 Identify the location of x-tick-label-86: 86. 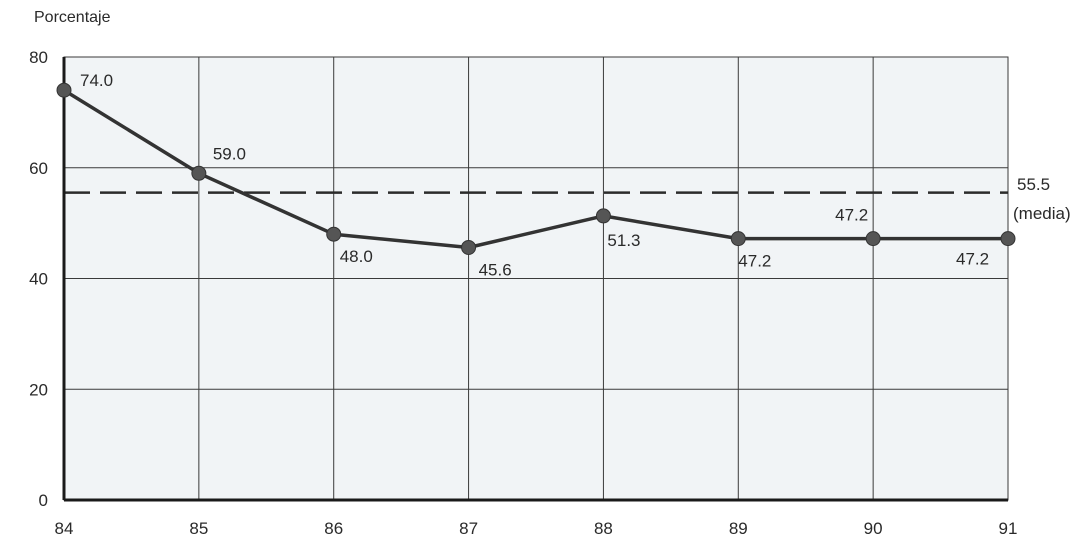
(333, 528).